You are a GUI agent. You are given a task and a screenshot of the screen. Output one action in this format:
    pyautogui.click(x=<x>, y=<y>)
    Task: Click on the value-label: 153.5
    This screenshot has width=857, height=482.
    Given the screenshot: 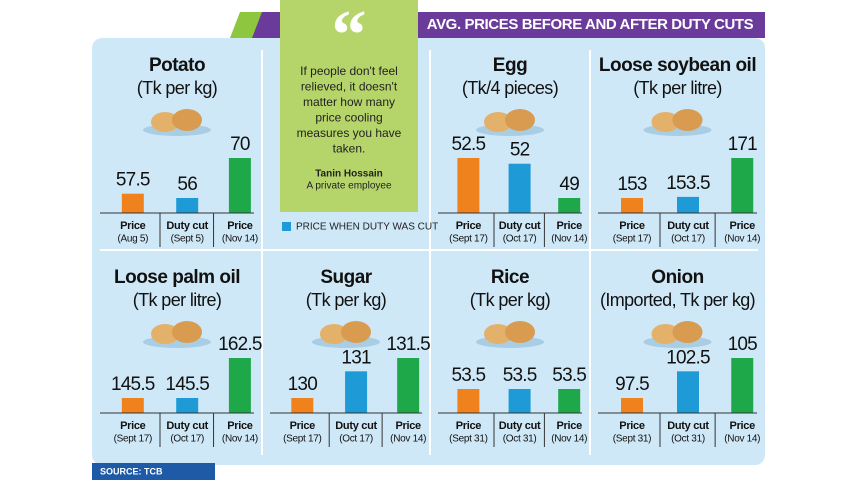 What is the action you would take?
    pyautogui.click(x=688, y=183)
    